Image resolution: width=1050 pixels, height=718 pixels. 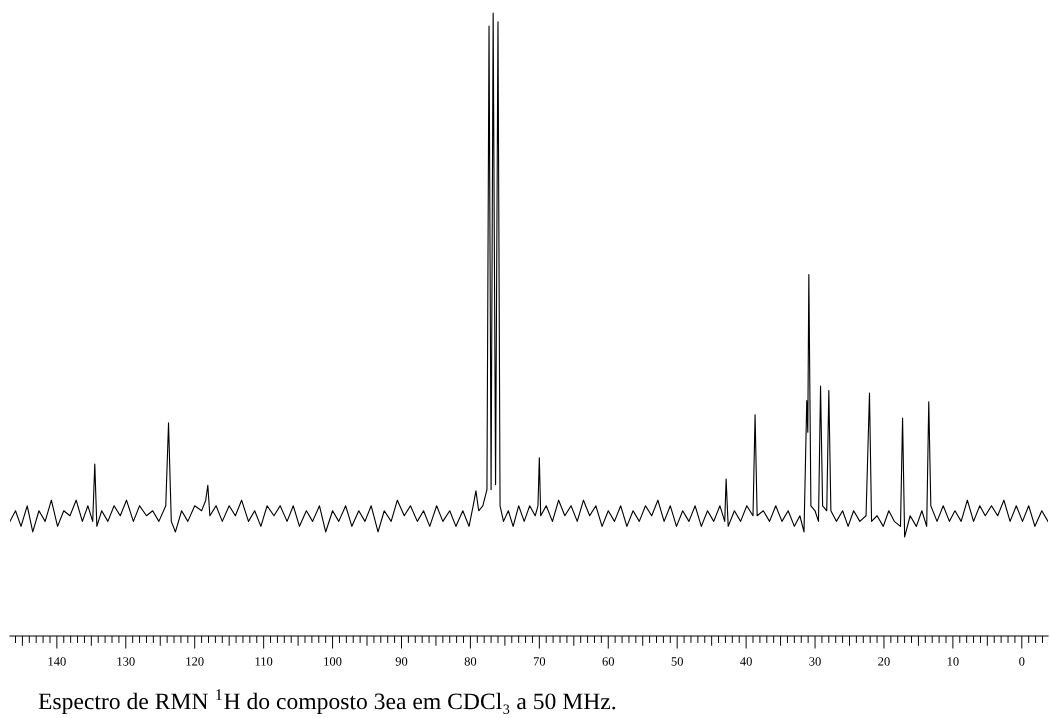 What do you see at coordinates (470, 661) in the screenshot?
I see `x-tick-label: 80` at bounding box center [470, 661].